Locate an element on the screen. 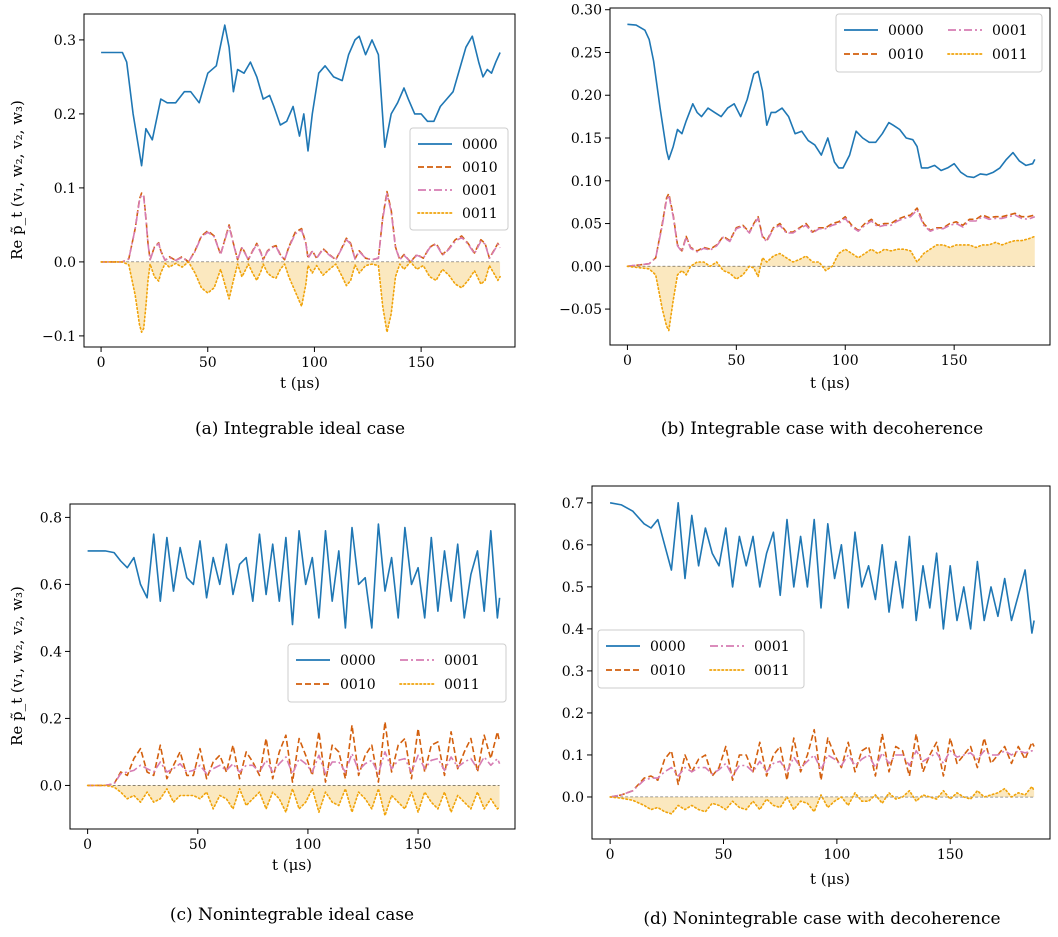  y-tick-label: 0.05 is located at coordinates (586, 225).